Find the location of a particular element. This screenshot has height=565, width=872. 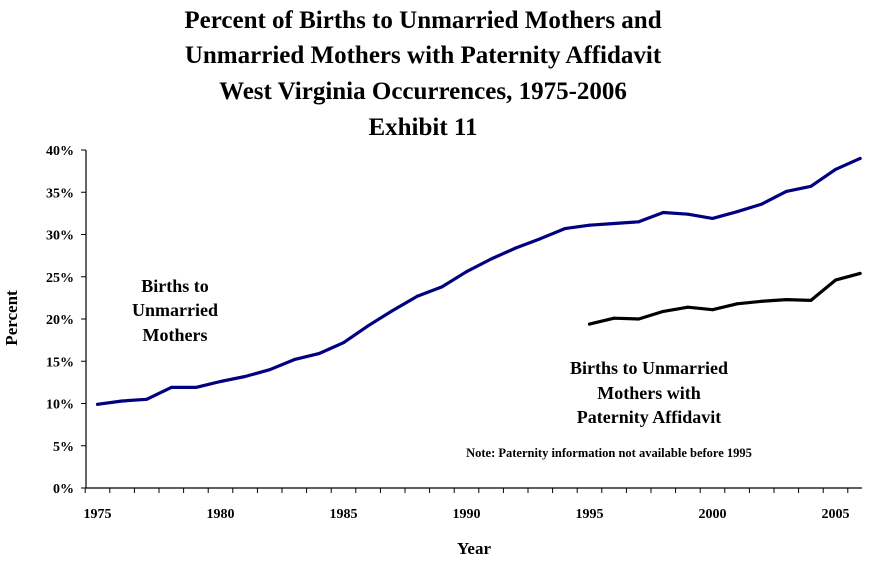

y-tick-label: 0% is located at coordinates (63, 489).